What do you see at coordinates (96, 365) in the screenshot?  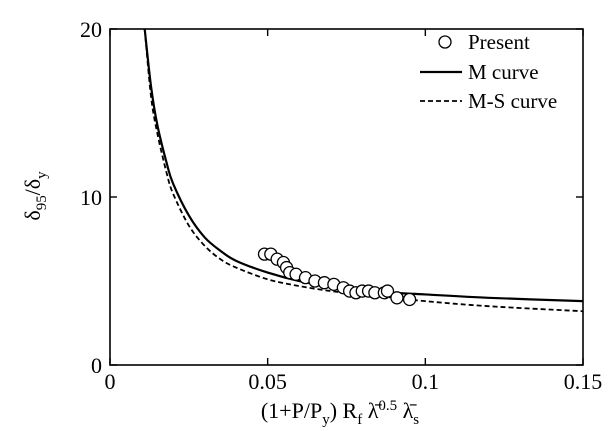 I see `y-tick-label-0: 0` at bounding box center [96, 365].